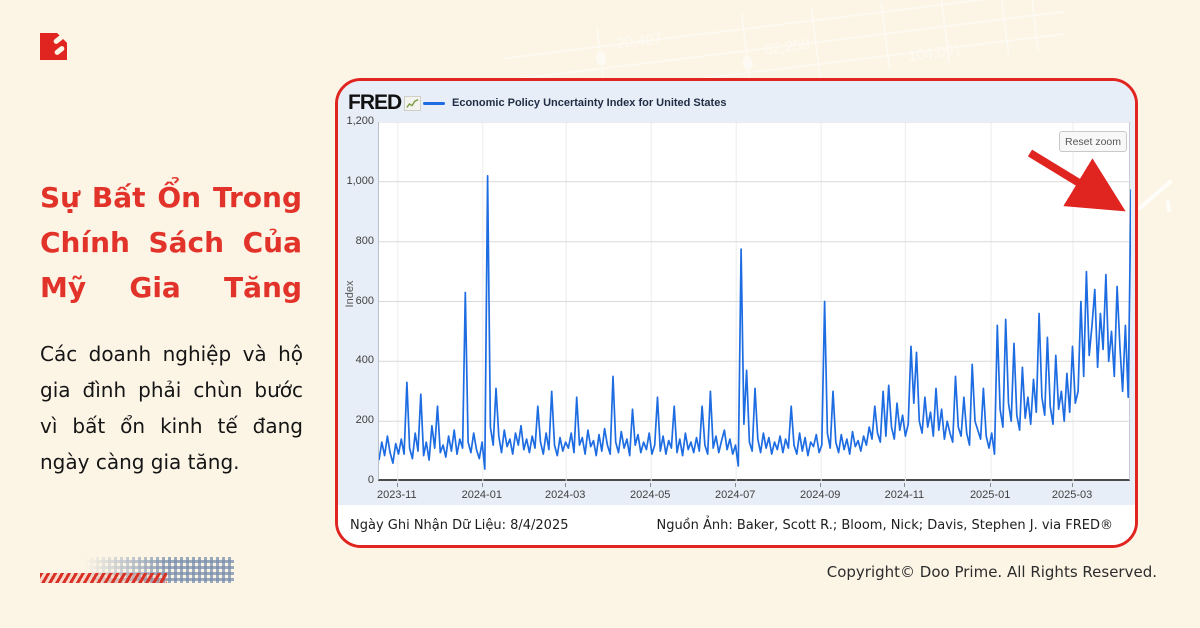  I want to click on watermark-number: 104,091, so click(935, 53).